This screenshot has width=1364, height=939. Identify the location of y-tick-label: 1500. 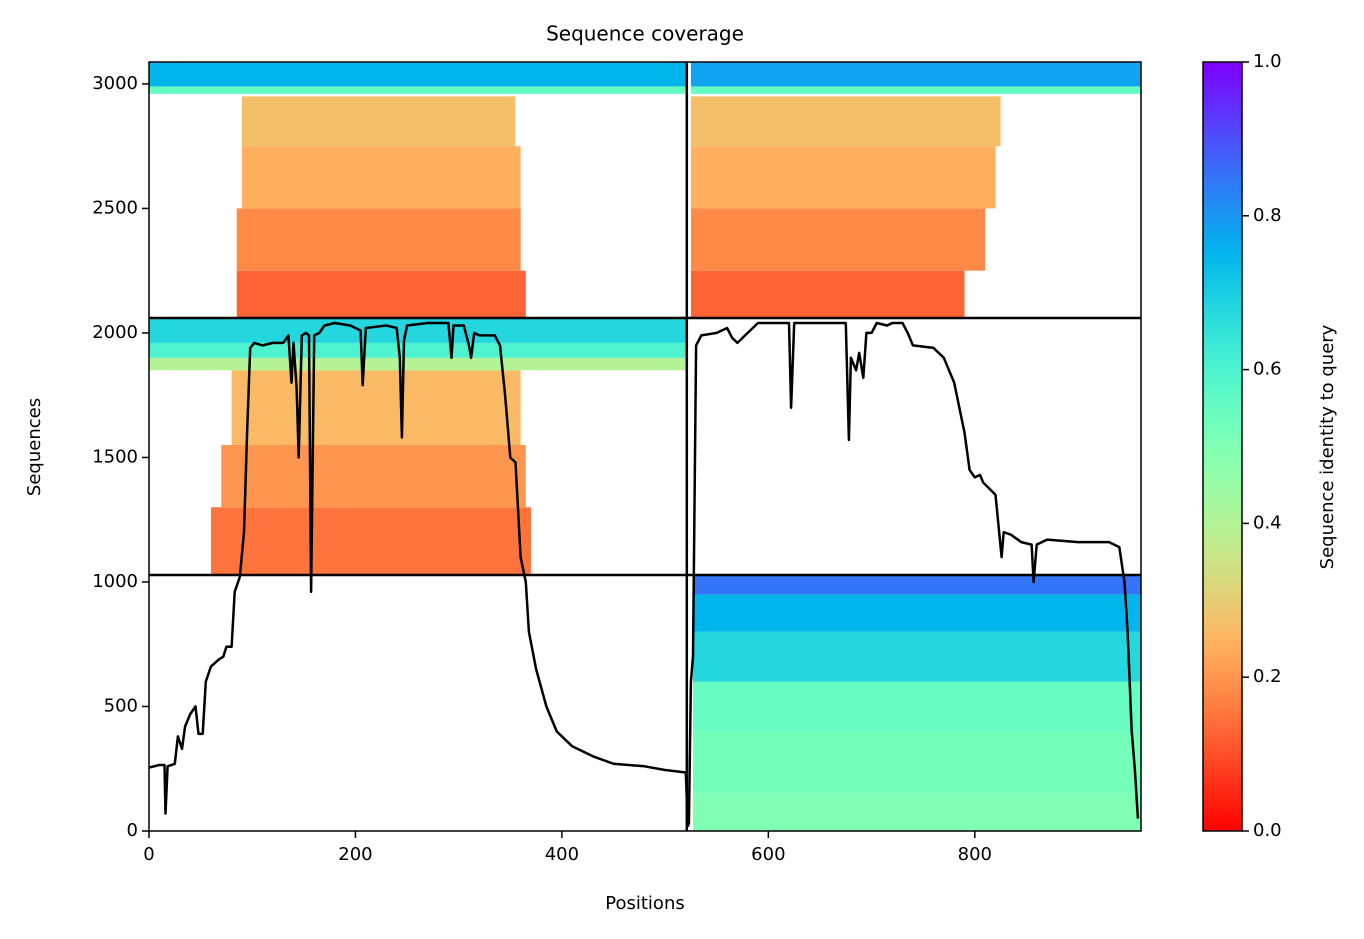
(115, 456).